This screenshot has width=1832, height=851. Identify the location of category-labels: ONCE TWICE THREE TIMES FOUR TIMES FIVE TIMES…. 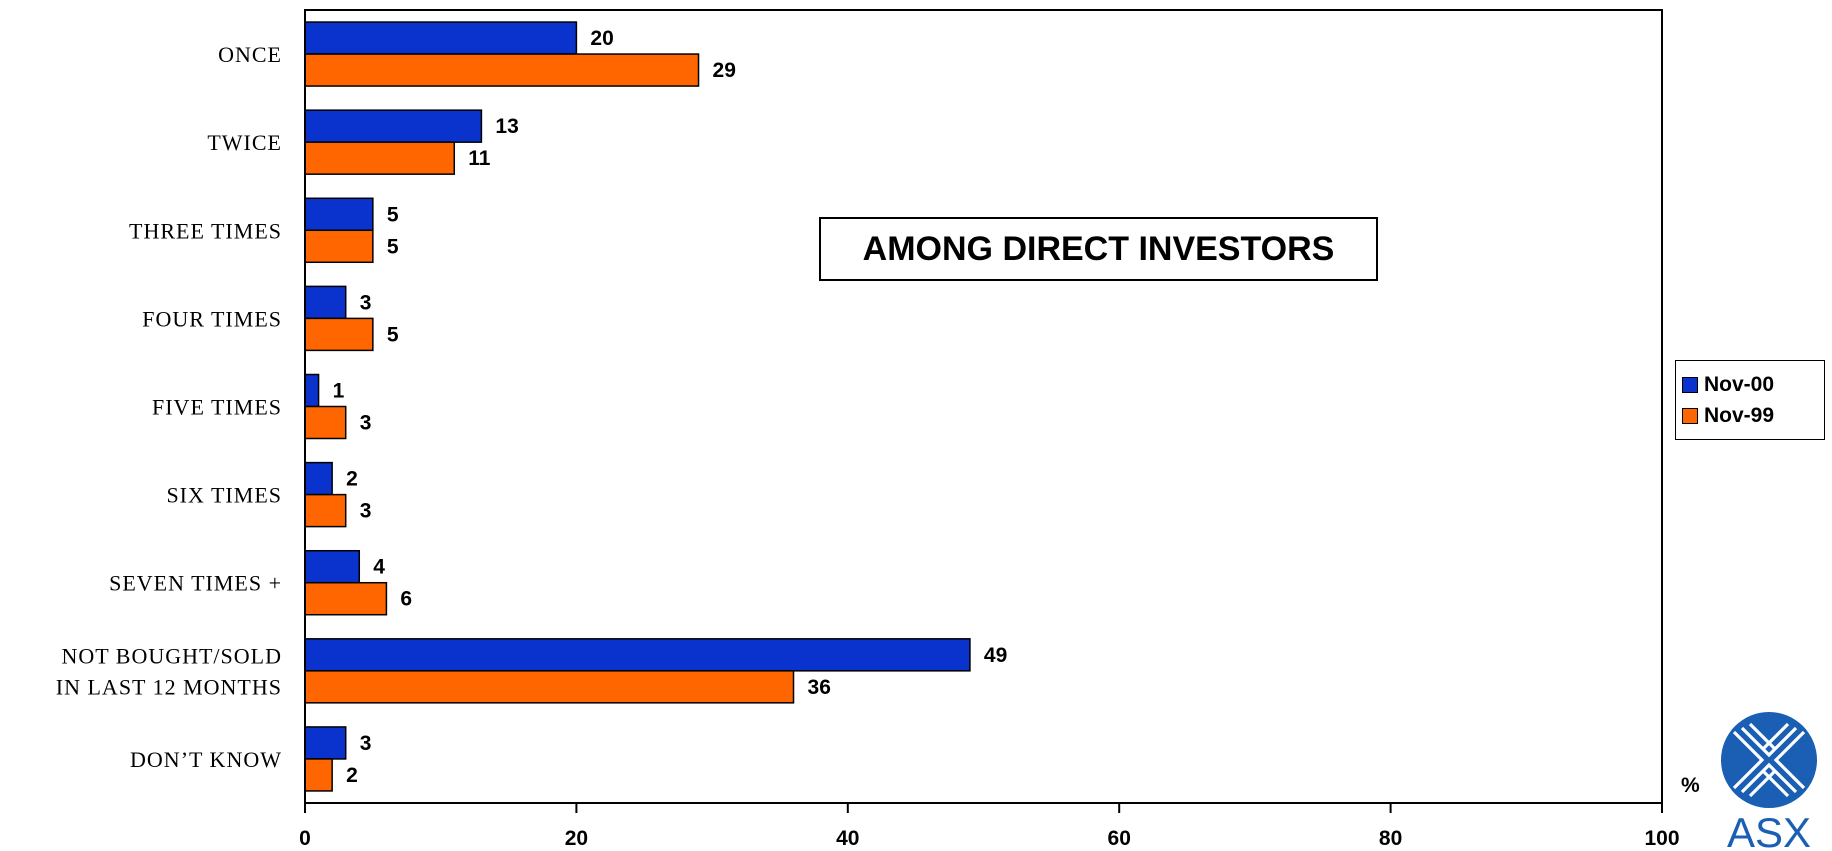
(169, 407).